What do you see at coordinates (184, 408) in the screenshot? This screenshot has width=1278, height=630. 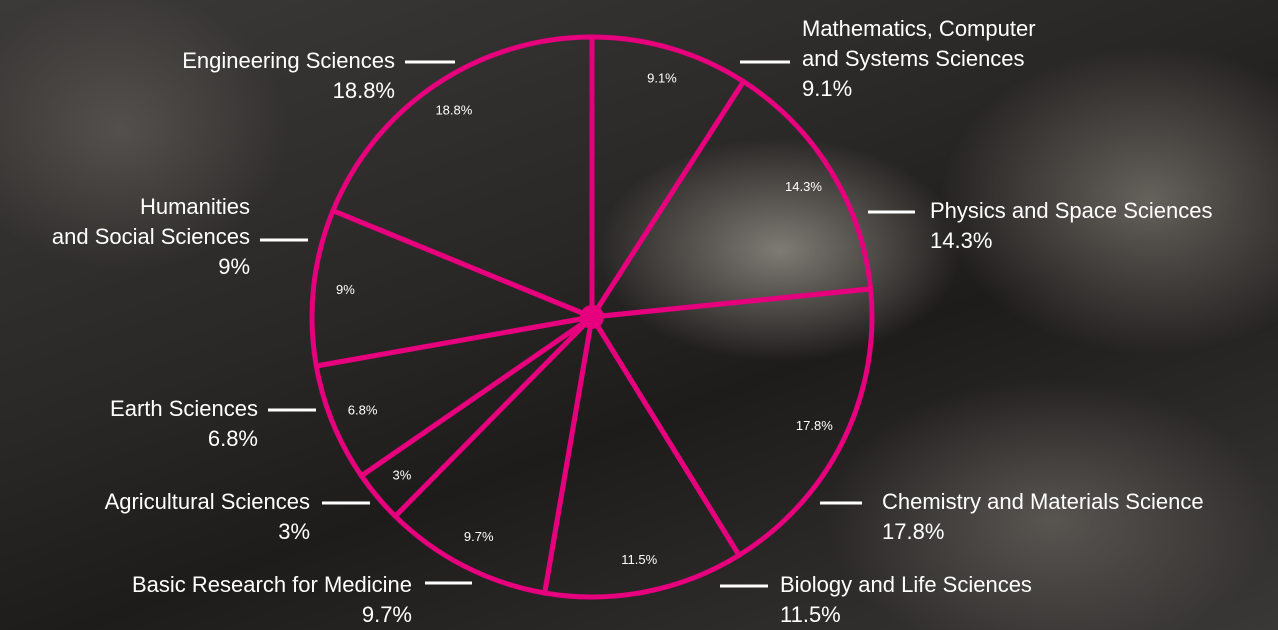 I see `category-label: Earth Sciences` at bounding box center [184, 408].